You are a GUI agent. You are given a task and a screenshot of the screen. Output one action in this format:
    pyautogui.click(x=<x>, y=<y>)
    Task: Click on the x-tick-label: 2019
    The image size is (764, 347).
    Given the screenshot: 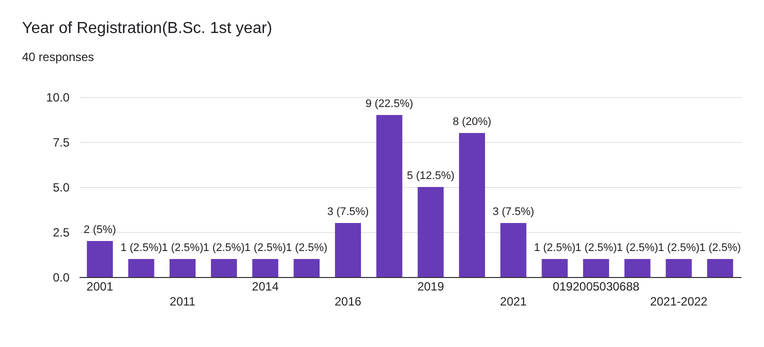 What is the action you would take?
    pyautogui.click(x=430, y=287)
    